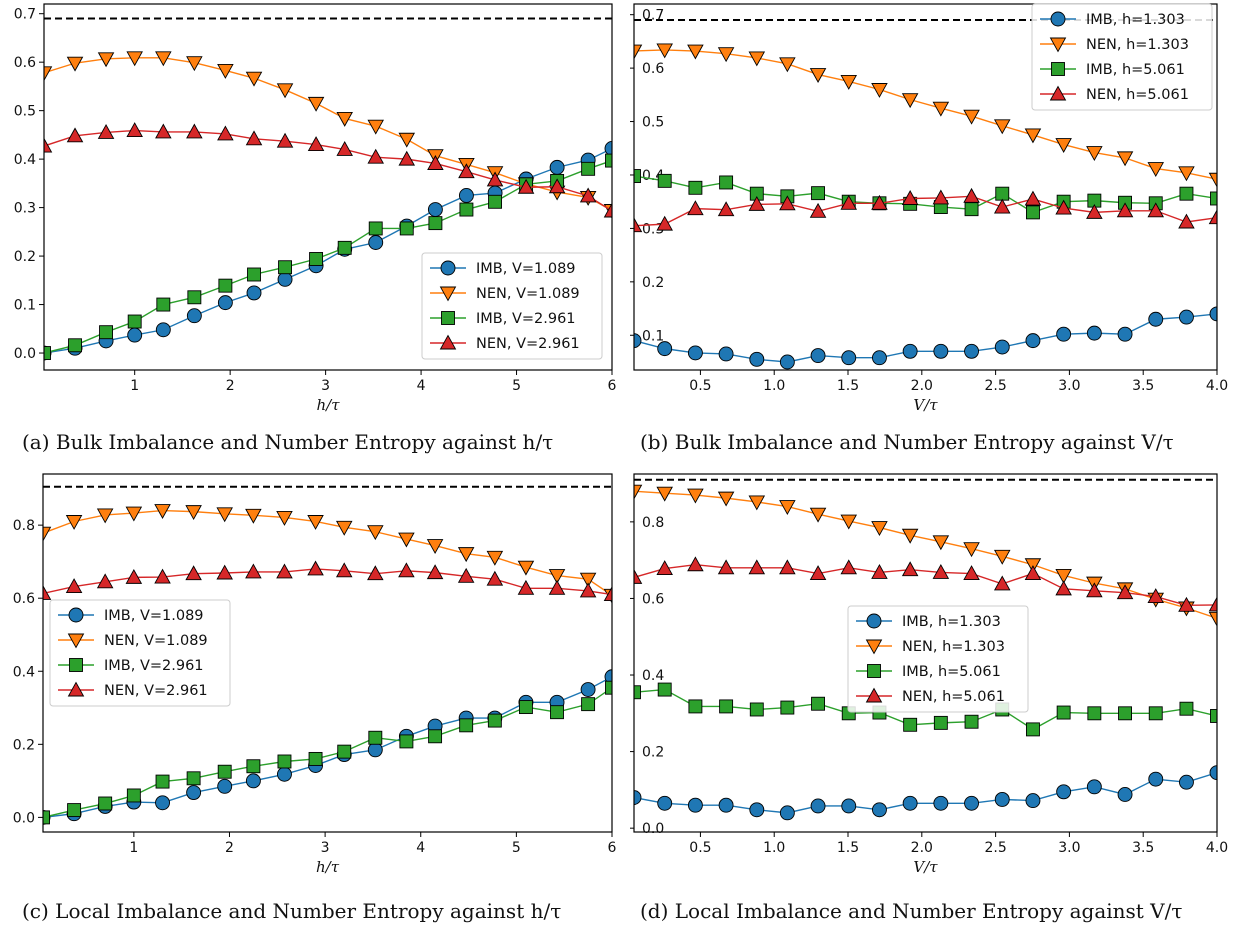 This screenshot has width=1260, height=940. Describe the element at coordinates (951, 622) in the screenshot. I see `legend-label: IMB, h=1.303` at that location.